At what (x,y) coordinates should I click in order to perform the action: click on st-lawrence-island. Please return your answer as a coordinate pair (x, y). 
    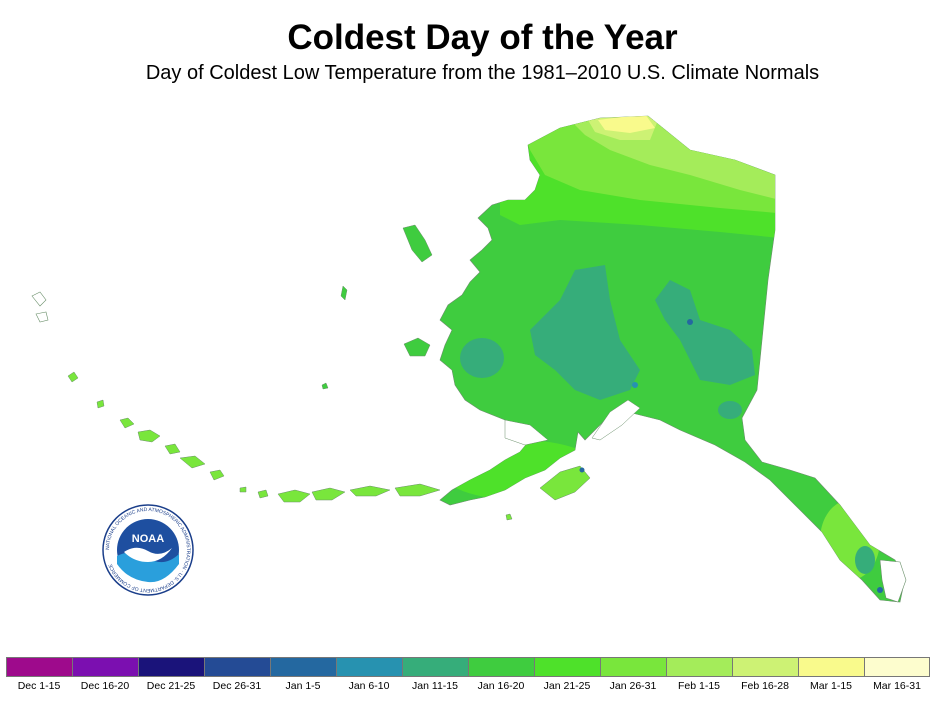
    Looking at the image, I should click on (417, 243).